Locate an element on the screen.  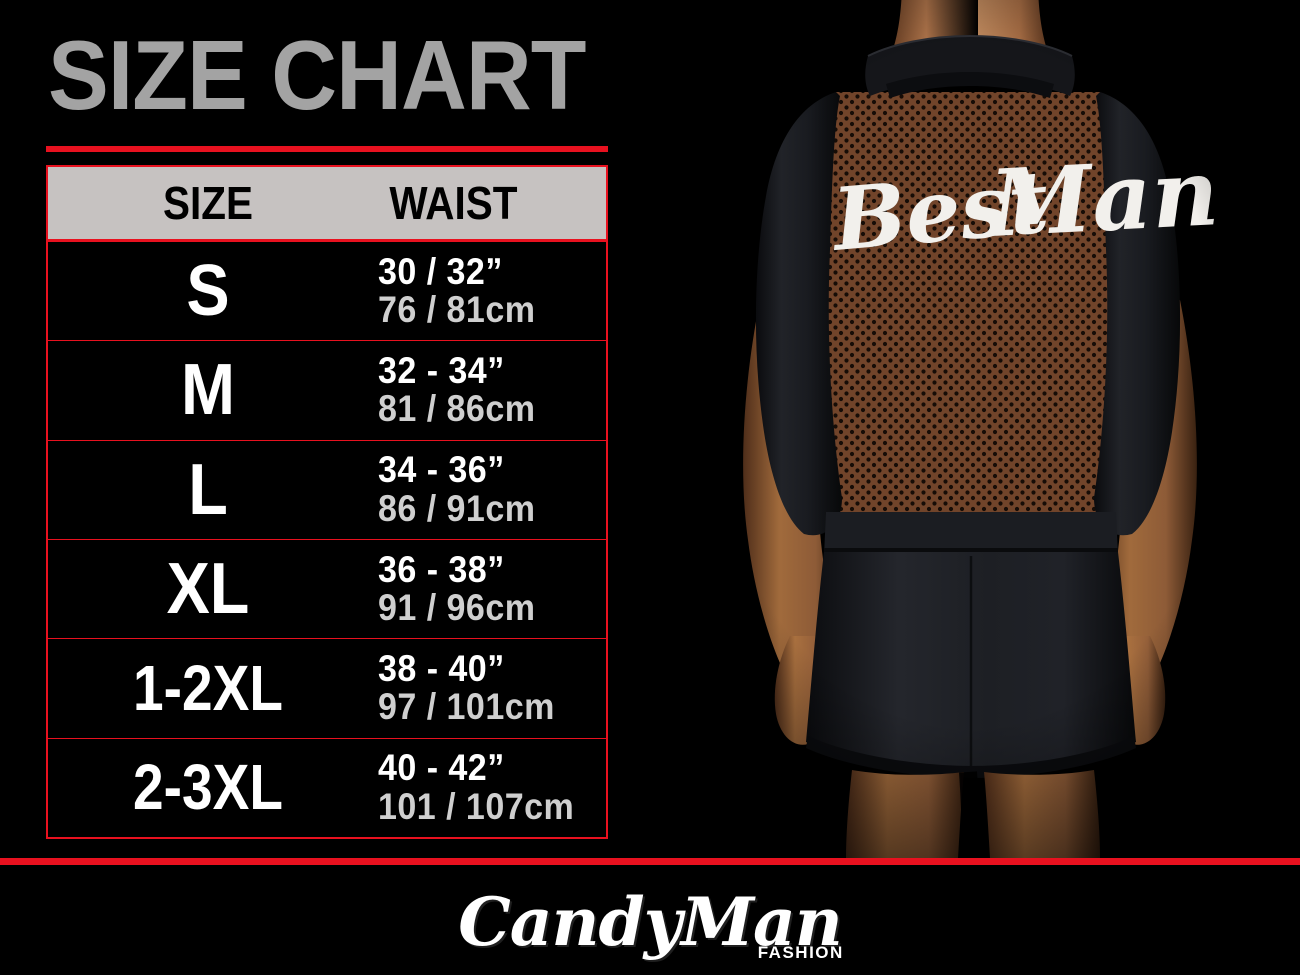
cell-size: XL is located at coordinates (208, 588).